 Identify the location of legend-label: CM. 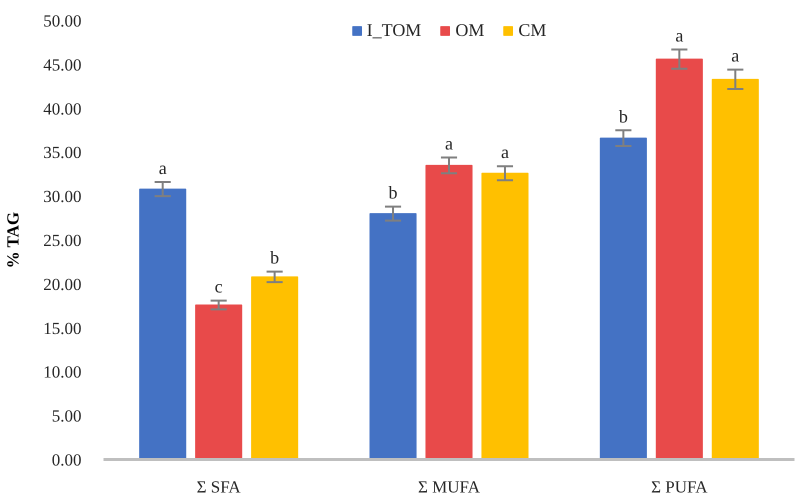
(532, 30).